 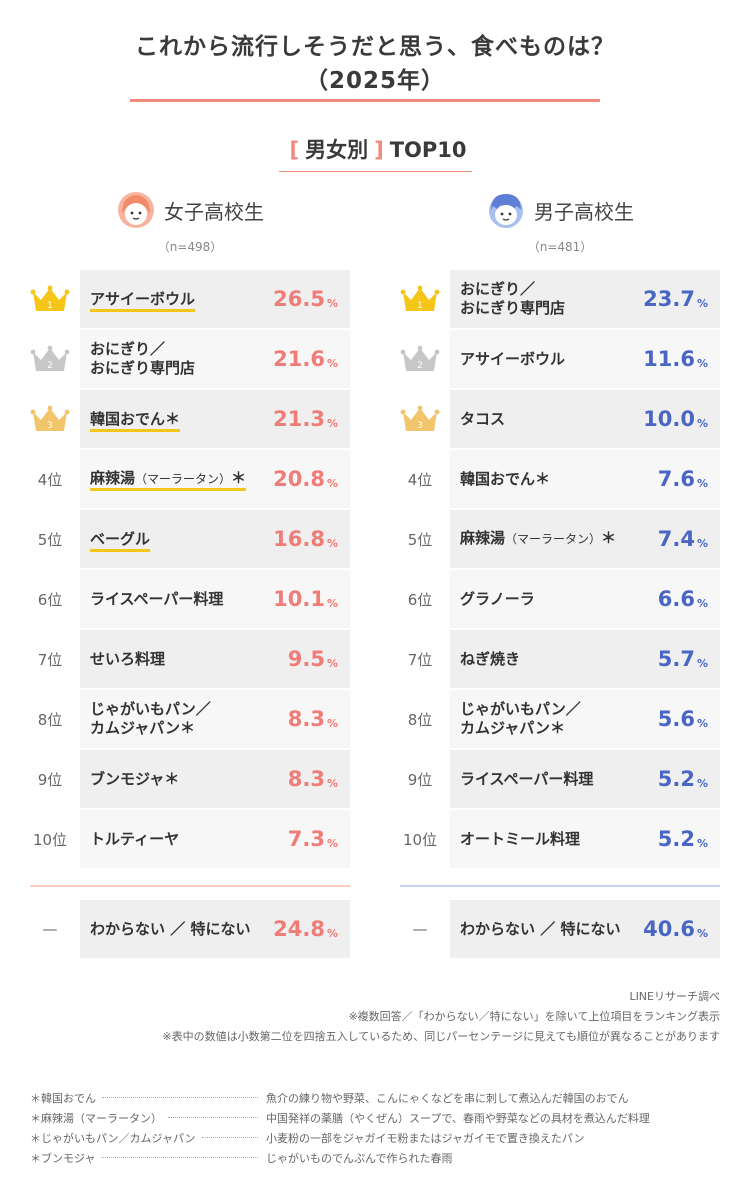 I want to click on crown-icon: 2, so click(x=420, y=358).